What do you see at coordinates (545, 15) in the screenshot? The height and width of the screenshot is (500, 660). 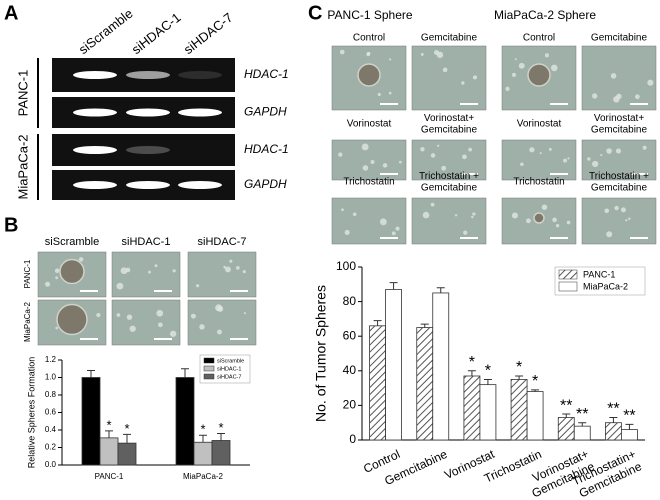 I see `group-label: MiaPaCa-2 Sphere` at bounding box center [545, 15].